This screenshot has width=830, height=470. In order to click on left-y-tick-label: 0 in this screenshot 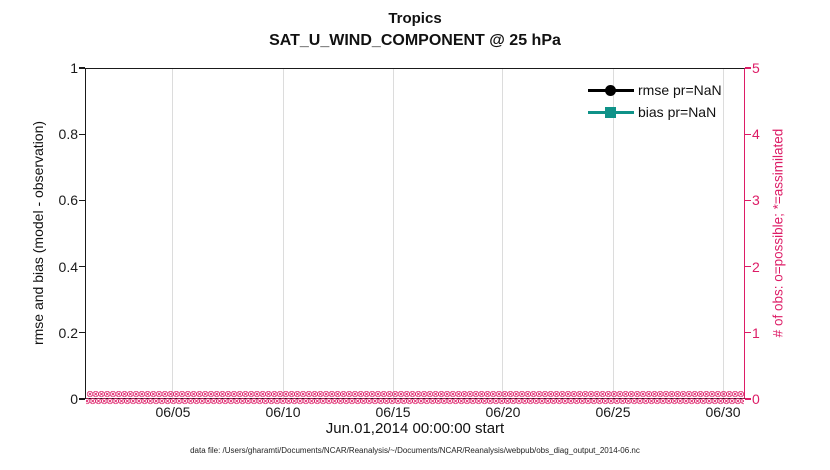, I will do `click(74, 399)`.